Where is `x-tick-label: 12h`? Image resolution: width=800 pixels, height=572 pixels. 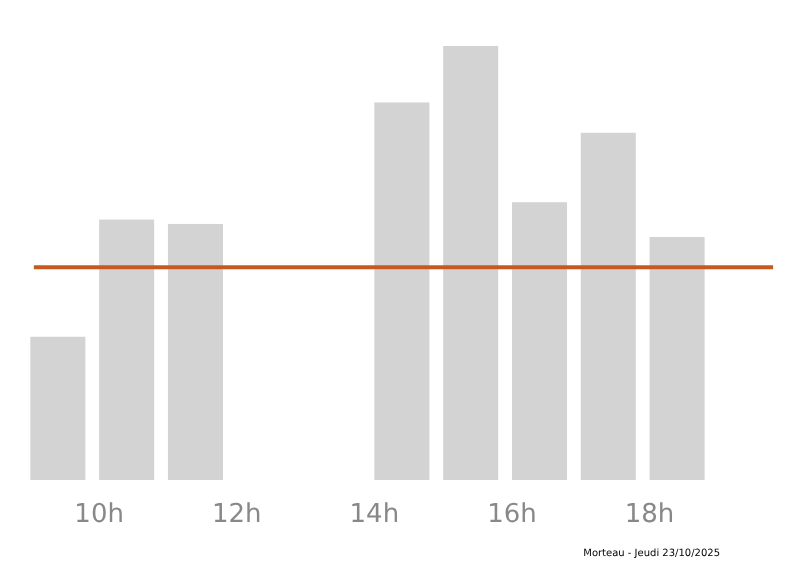 x-tick-label: 12h is located at coordinates (236, 515).